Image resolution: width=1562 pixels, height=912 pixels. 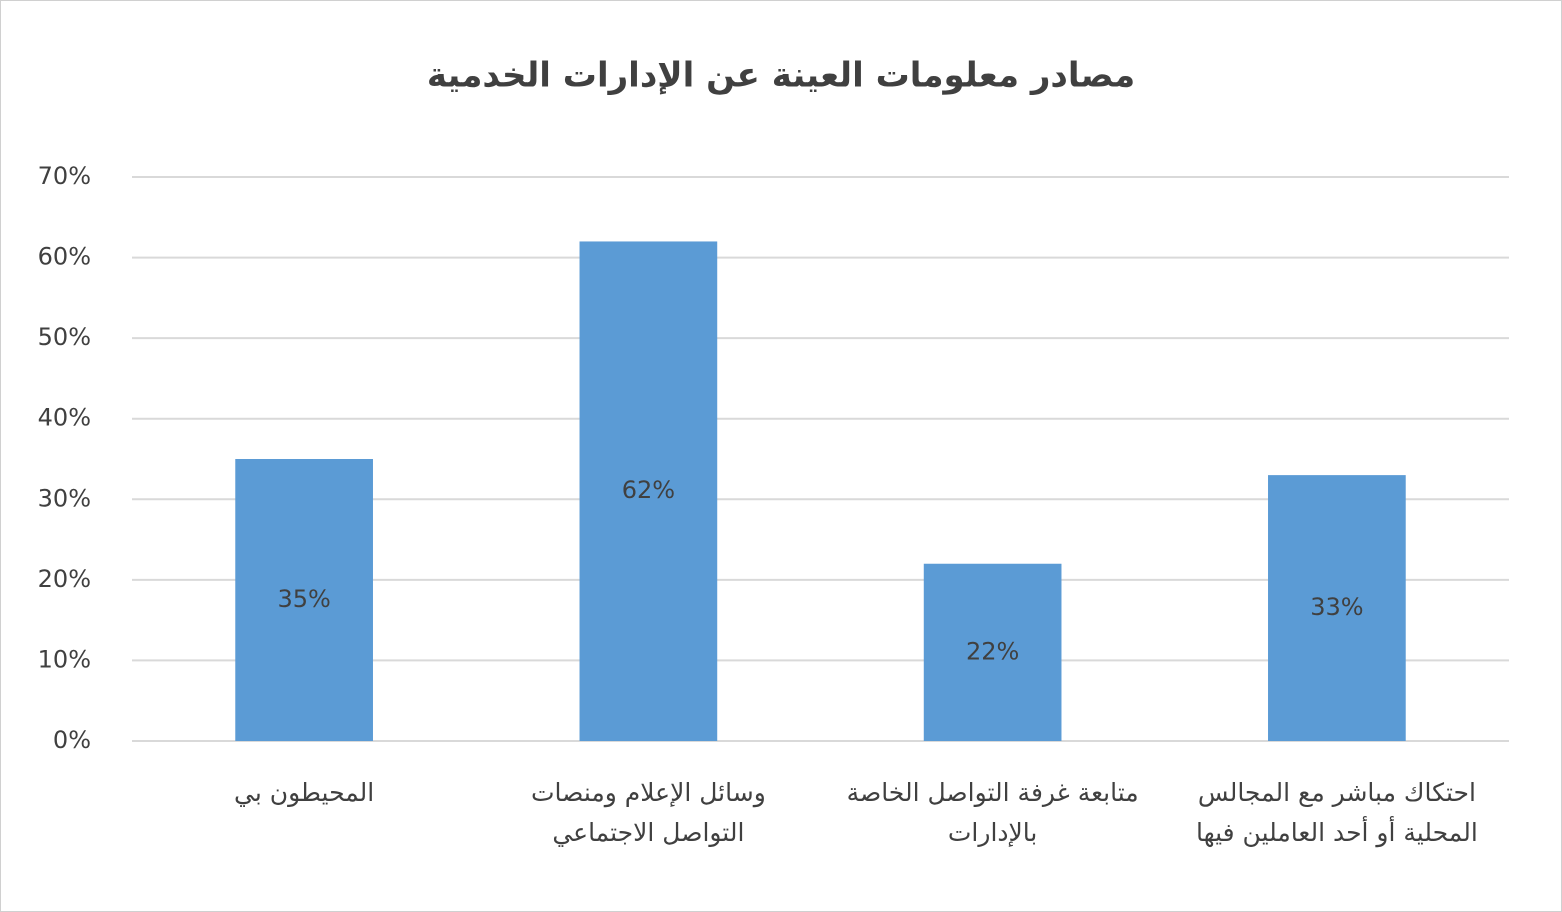 I want to click on y-tick-label: 40%, so click(x=64, y=418).